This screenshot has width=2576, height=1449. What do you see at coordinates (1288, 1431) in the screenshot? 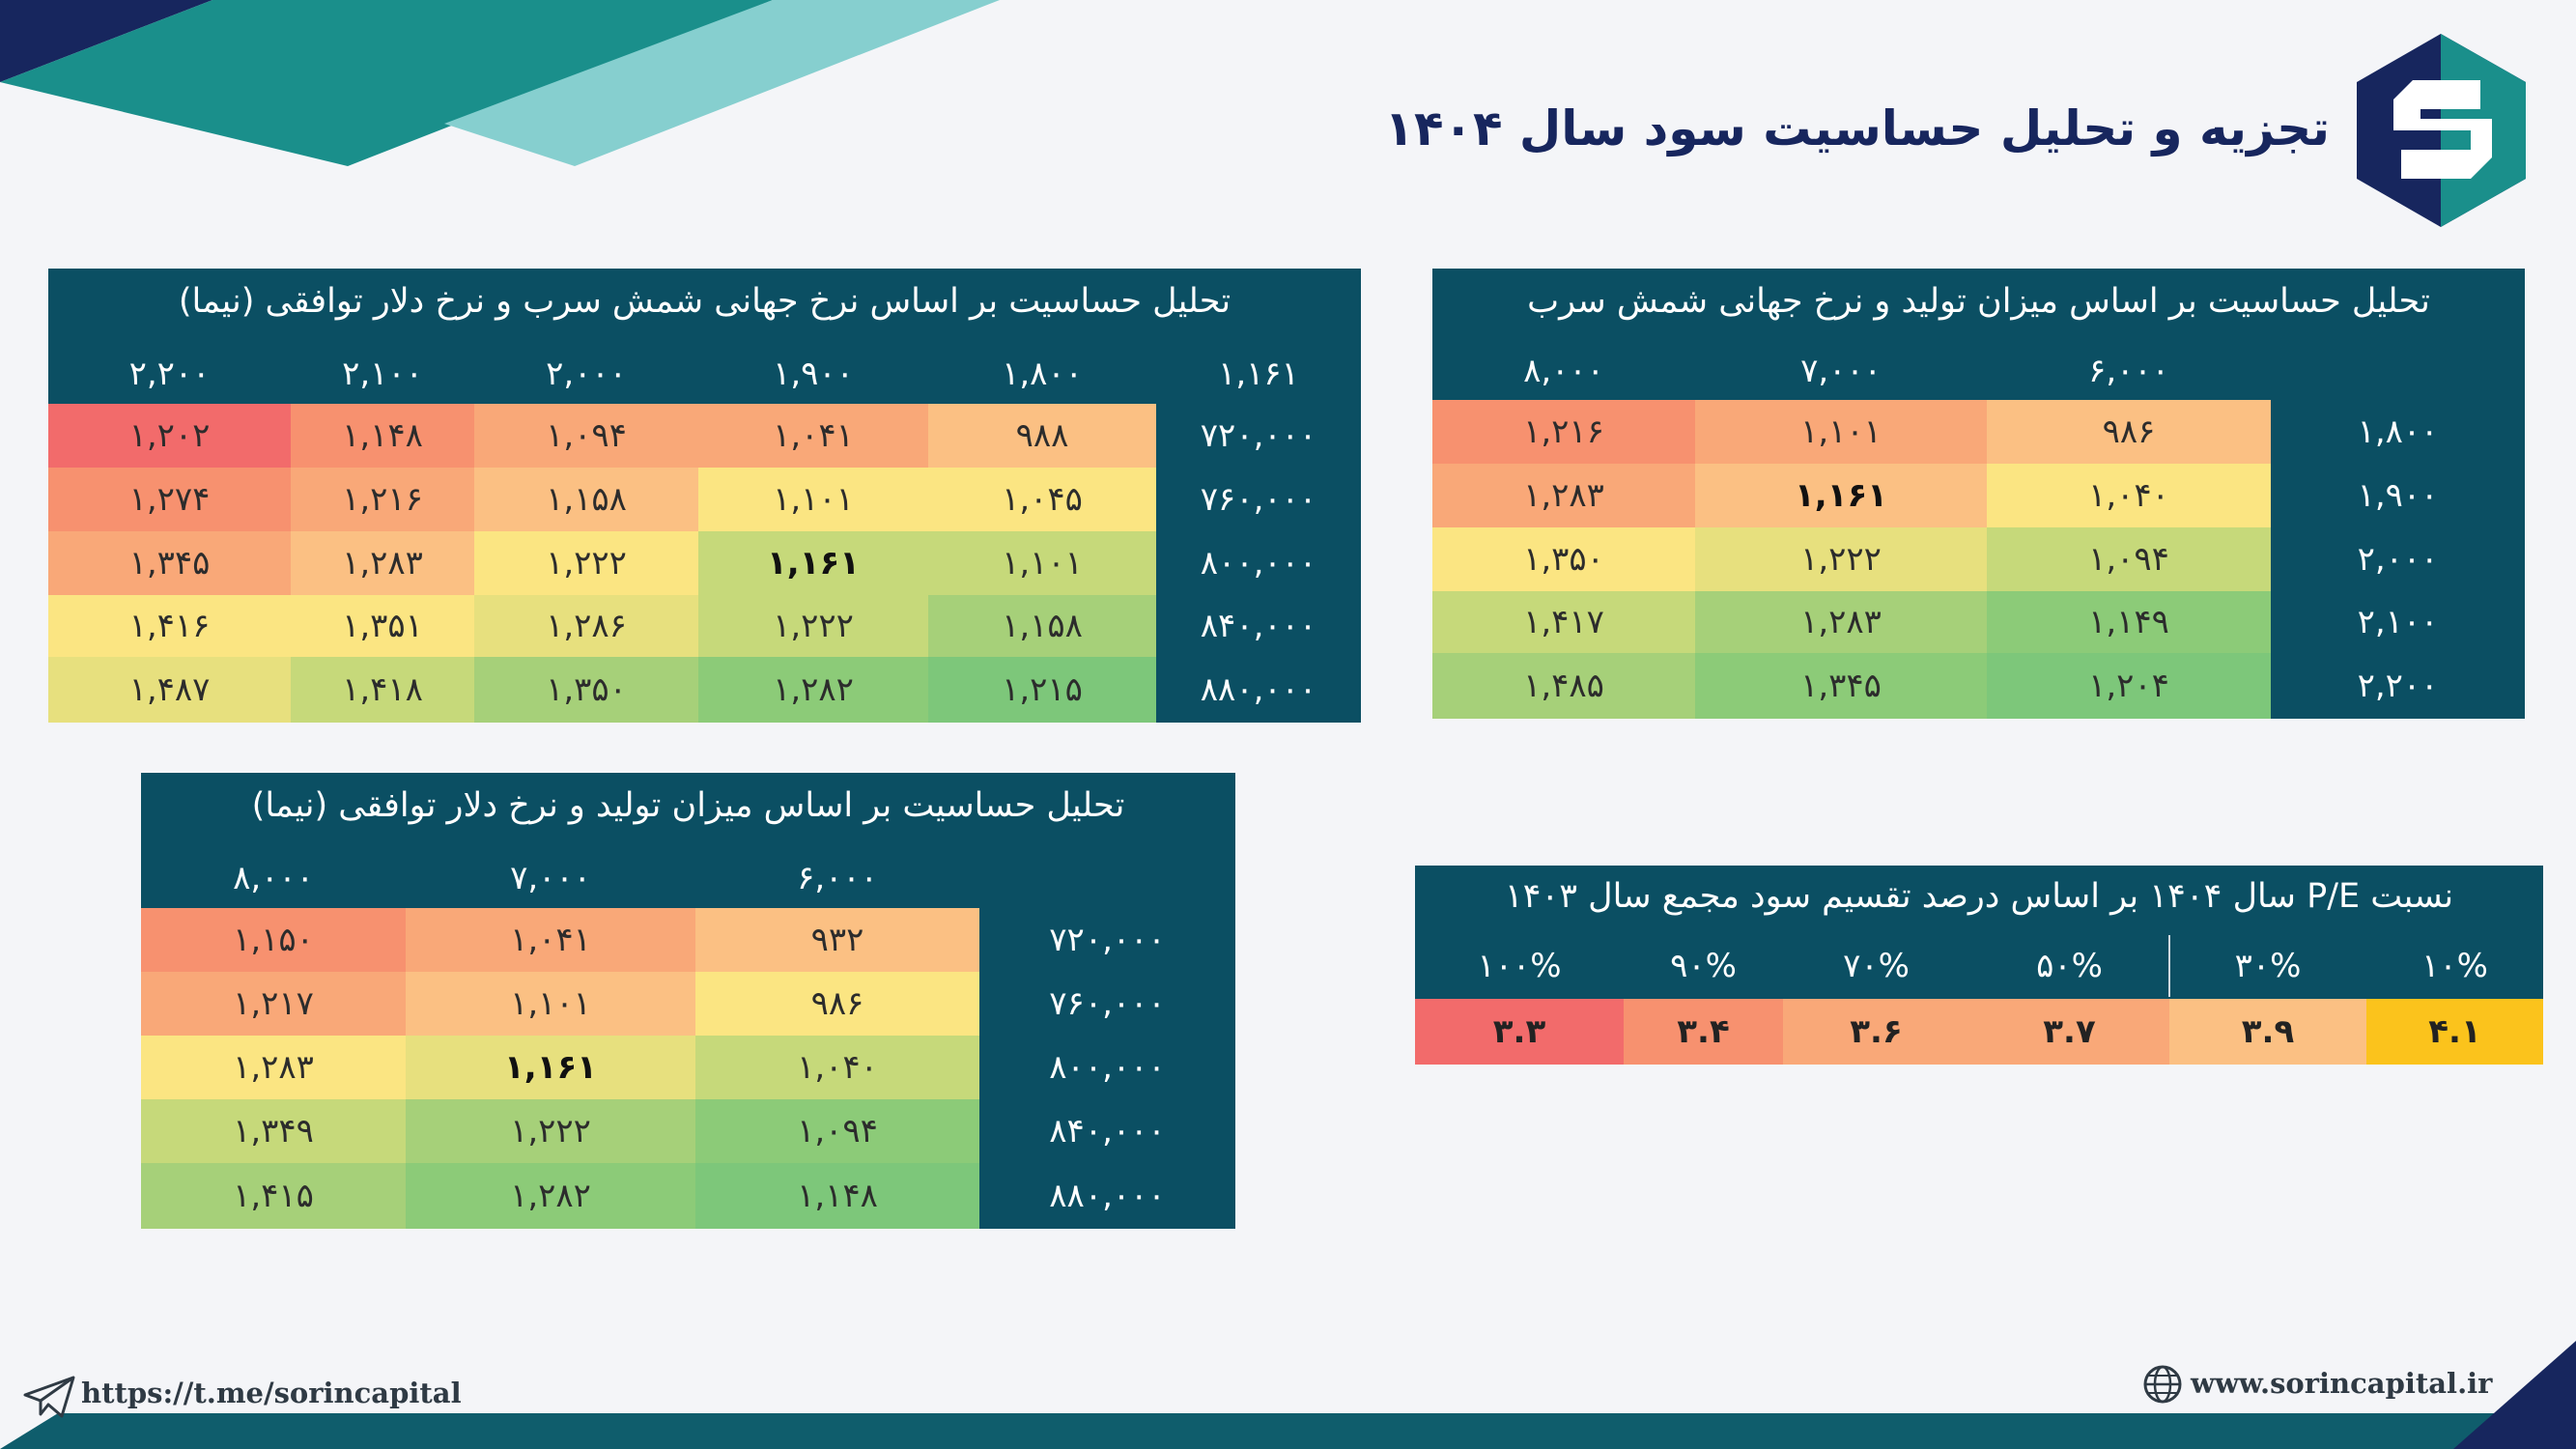
I see `bottom-teal-band` at bounding box center [1288, 1431].